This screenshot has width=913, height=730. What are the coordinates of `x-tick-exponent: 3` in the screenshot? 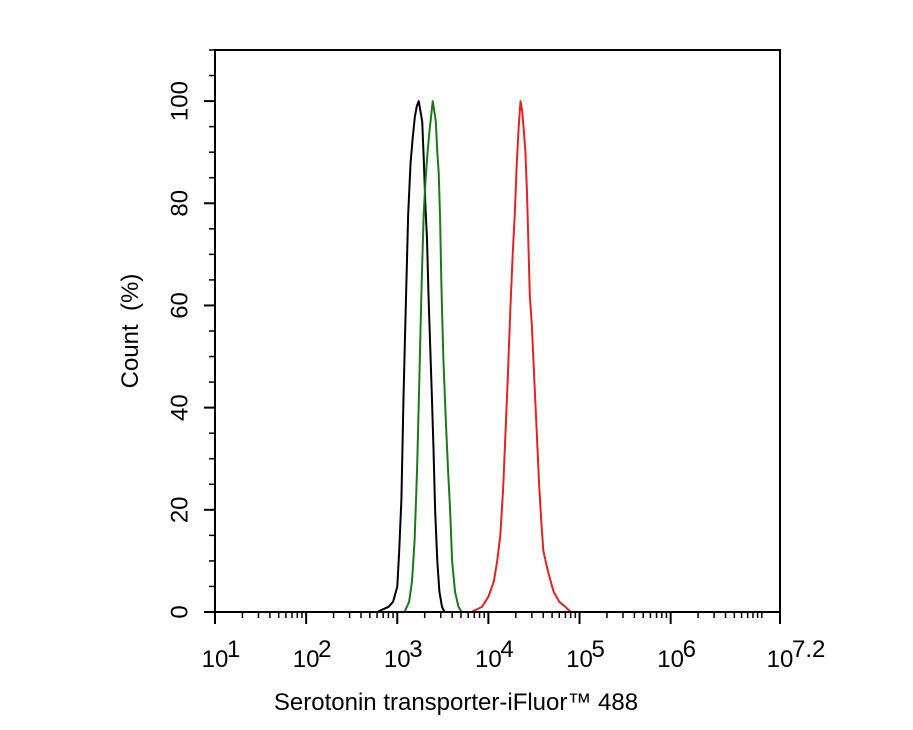 It's located at (415, 649).